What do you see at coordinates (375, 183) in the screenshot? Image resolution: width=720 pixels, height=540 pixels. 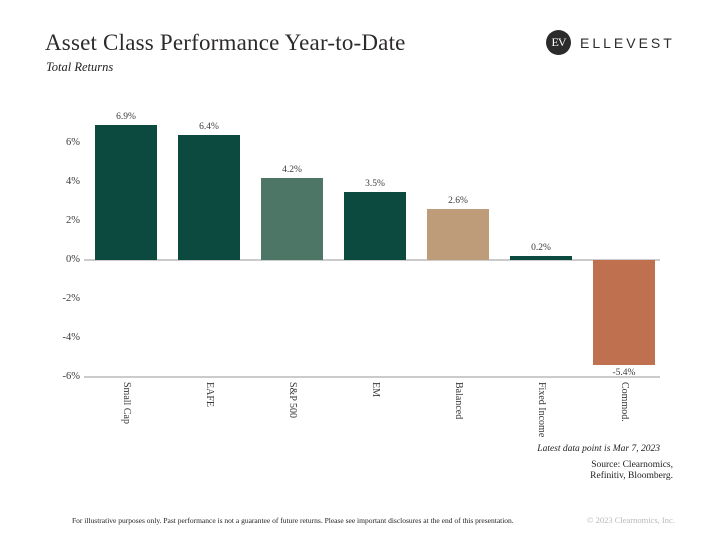 I see `bar-value-label: 3.5%` at bounding box center [375, 183].